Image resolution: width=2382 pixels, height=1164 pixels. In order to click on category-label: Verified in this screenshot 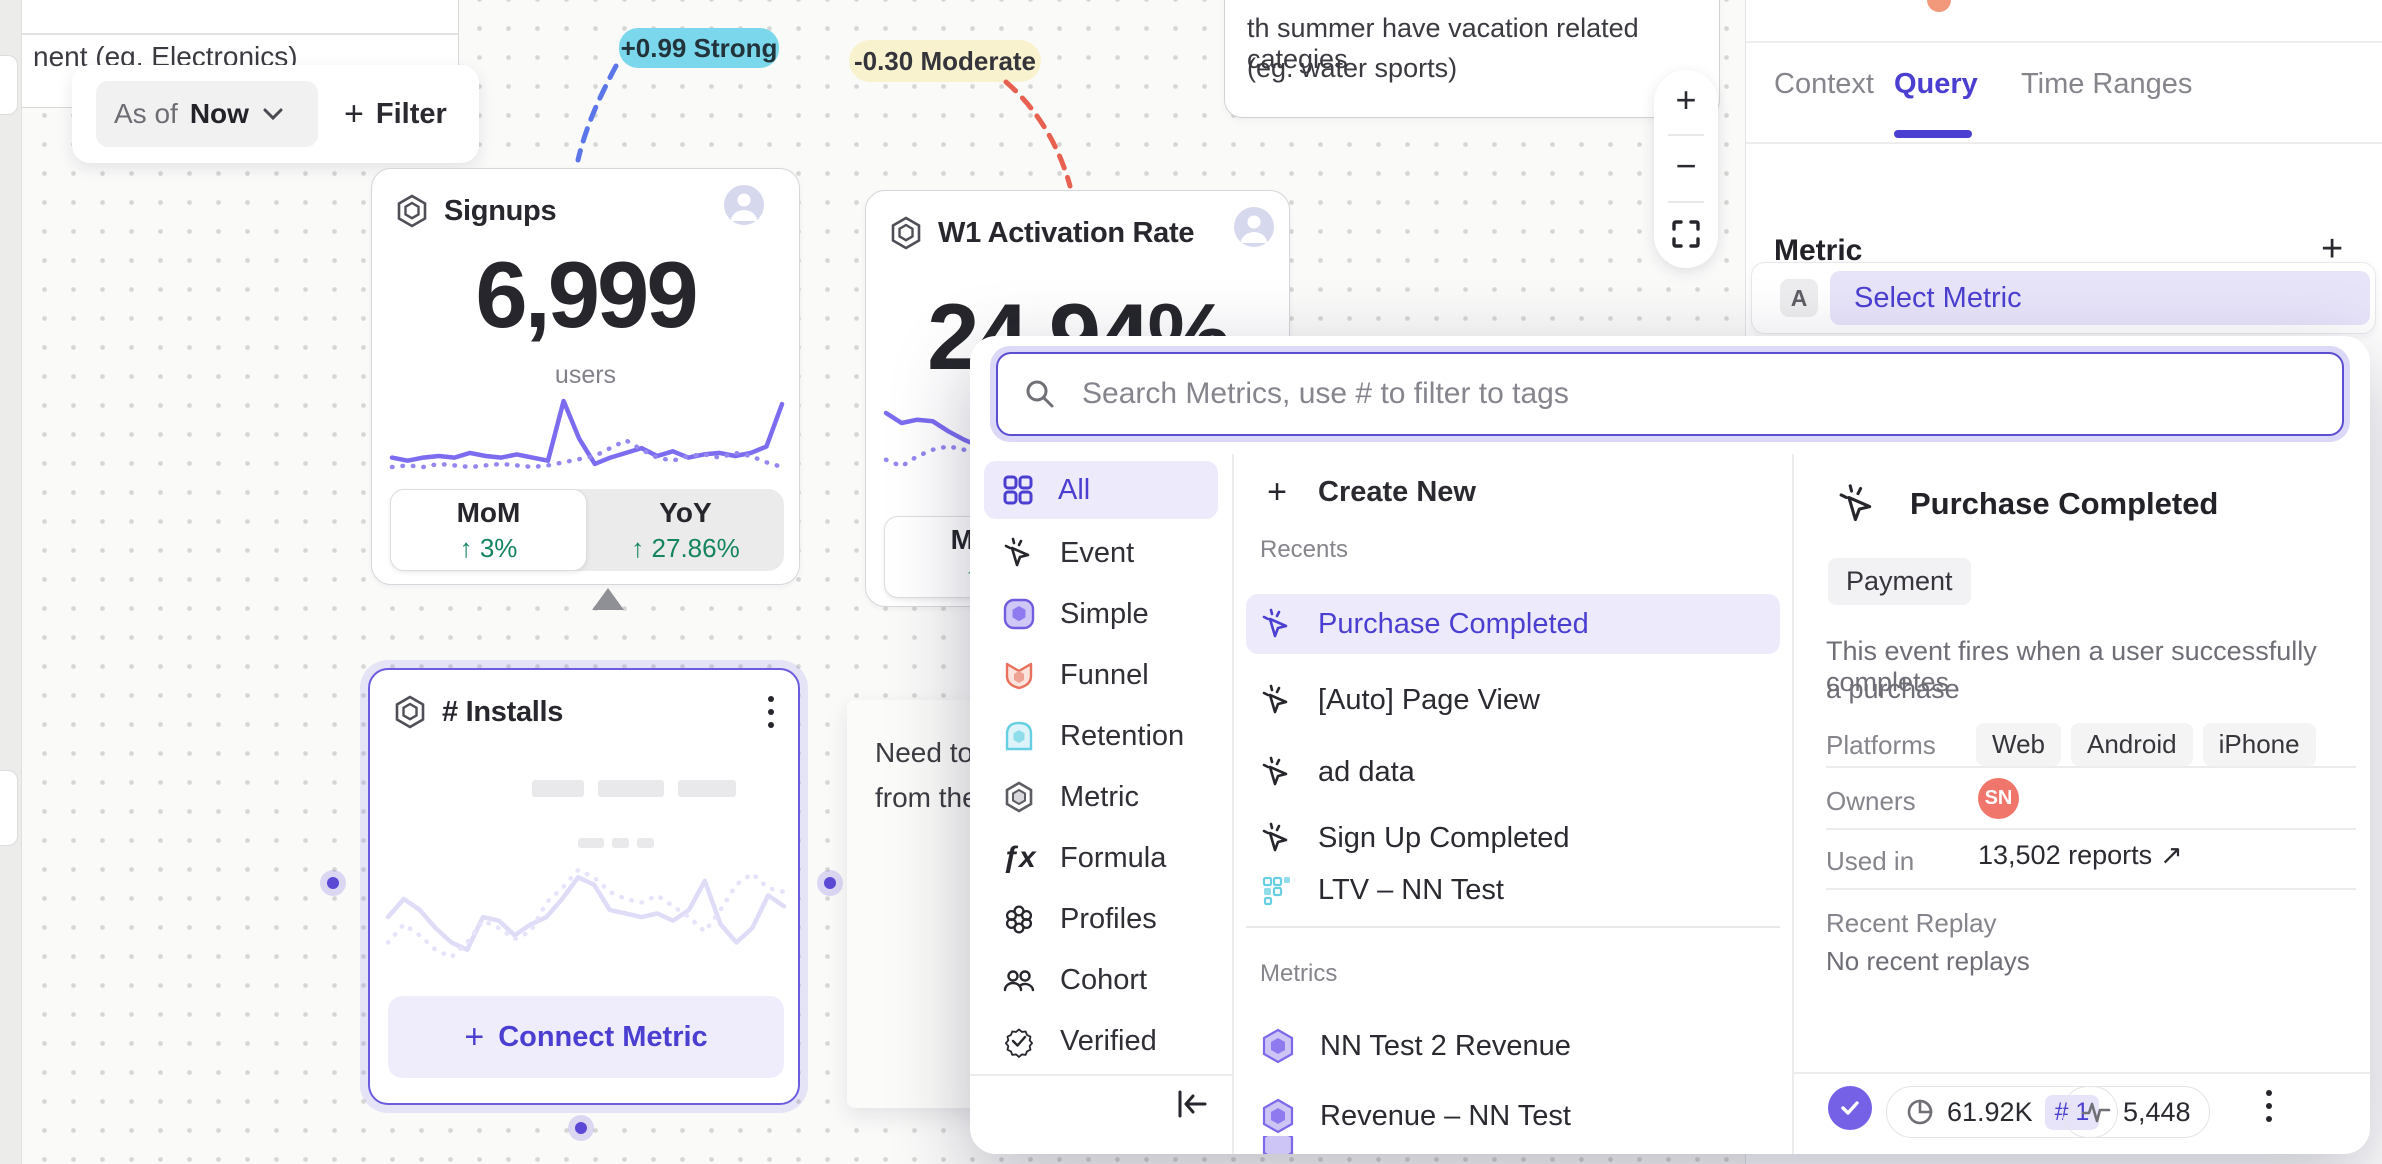, I will do `click(1108, 1040)`.